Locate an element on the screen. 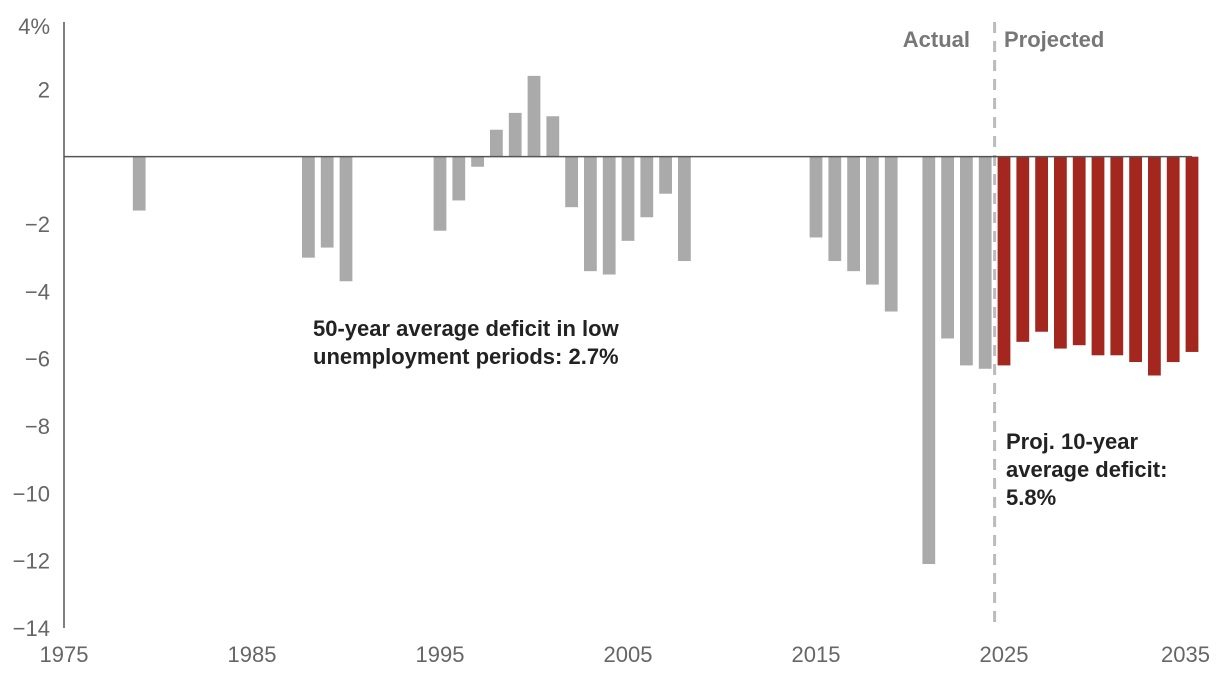 The width and height of the screenshot is (1220, 684). bar-projected-2033 is located at coordinates (1154, 266).